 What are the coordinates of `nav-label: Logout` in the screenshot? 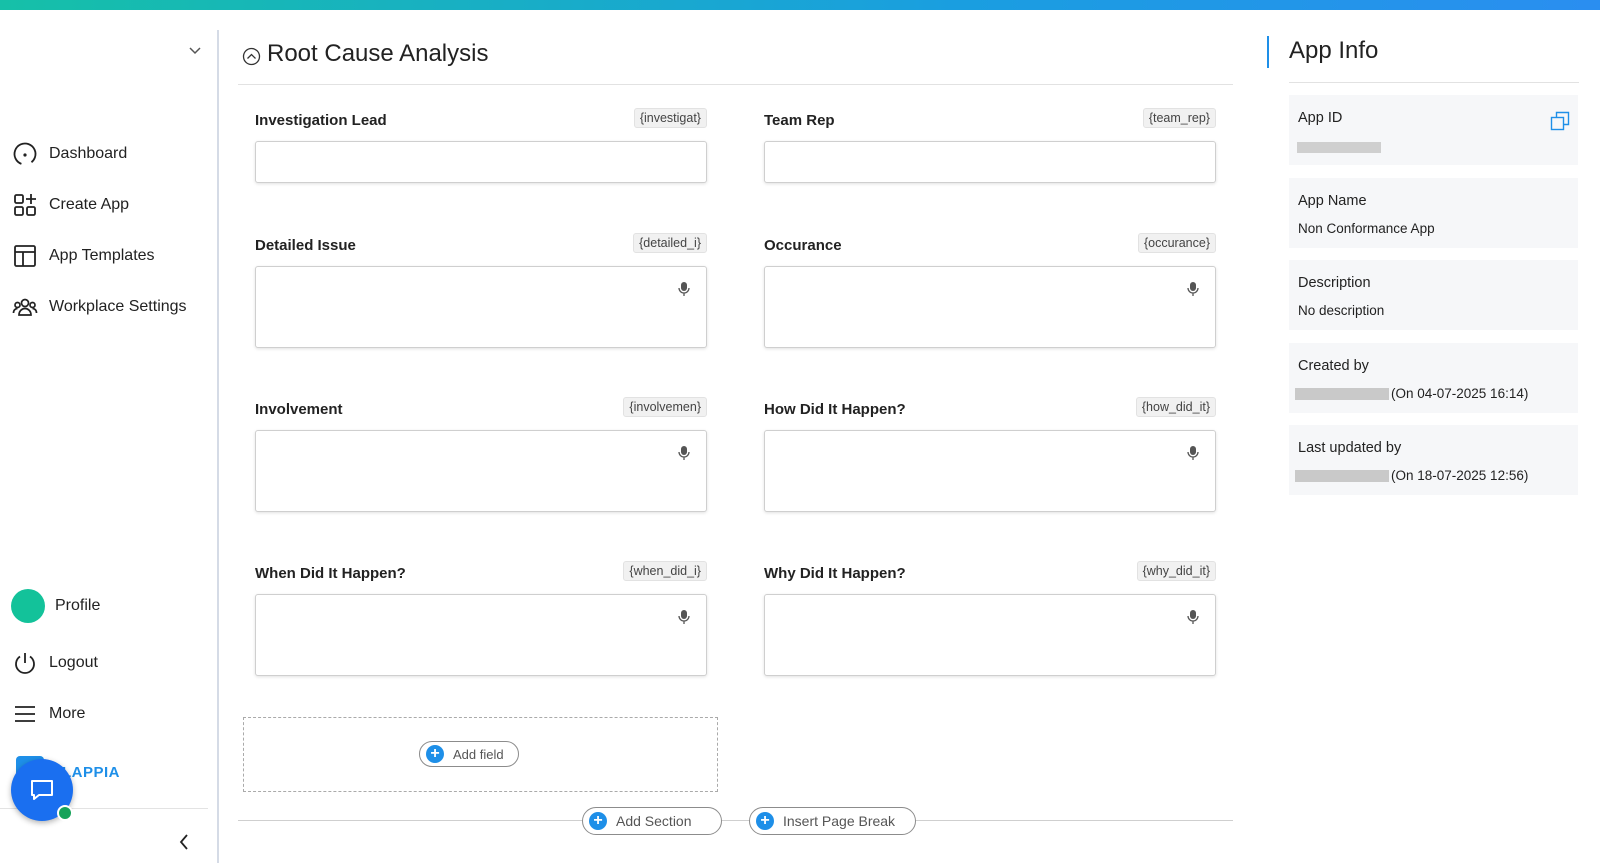 It's located at (73, 662).